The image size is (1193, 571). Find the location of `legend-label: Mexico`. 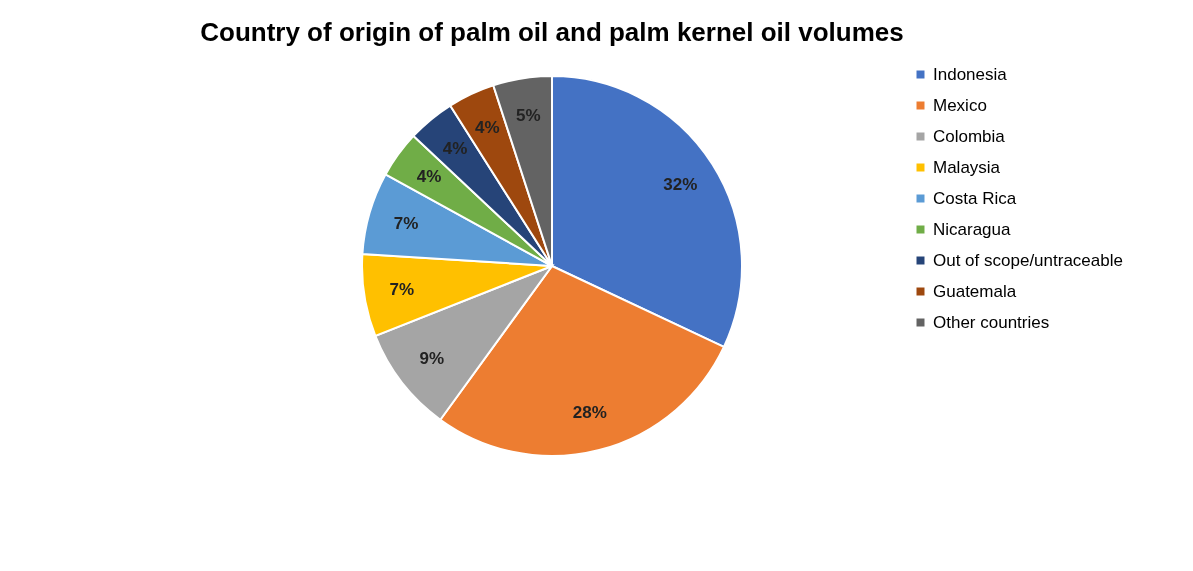

legend-label: Mexico is located at coordinates (960, 105).